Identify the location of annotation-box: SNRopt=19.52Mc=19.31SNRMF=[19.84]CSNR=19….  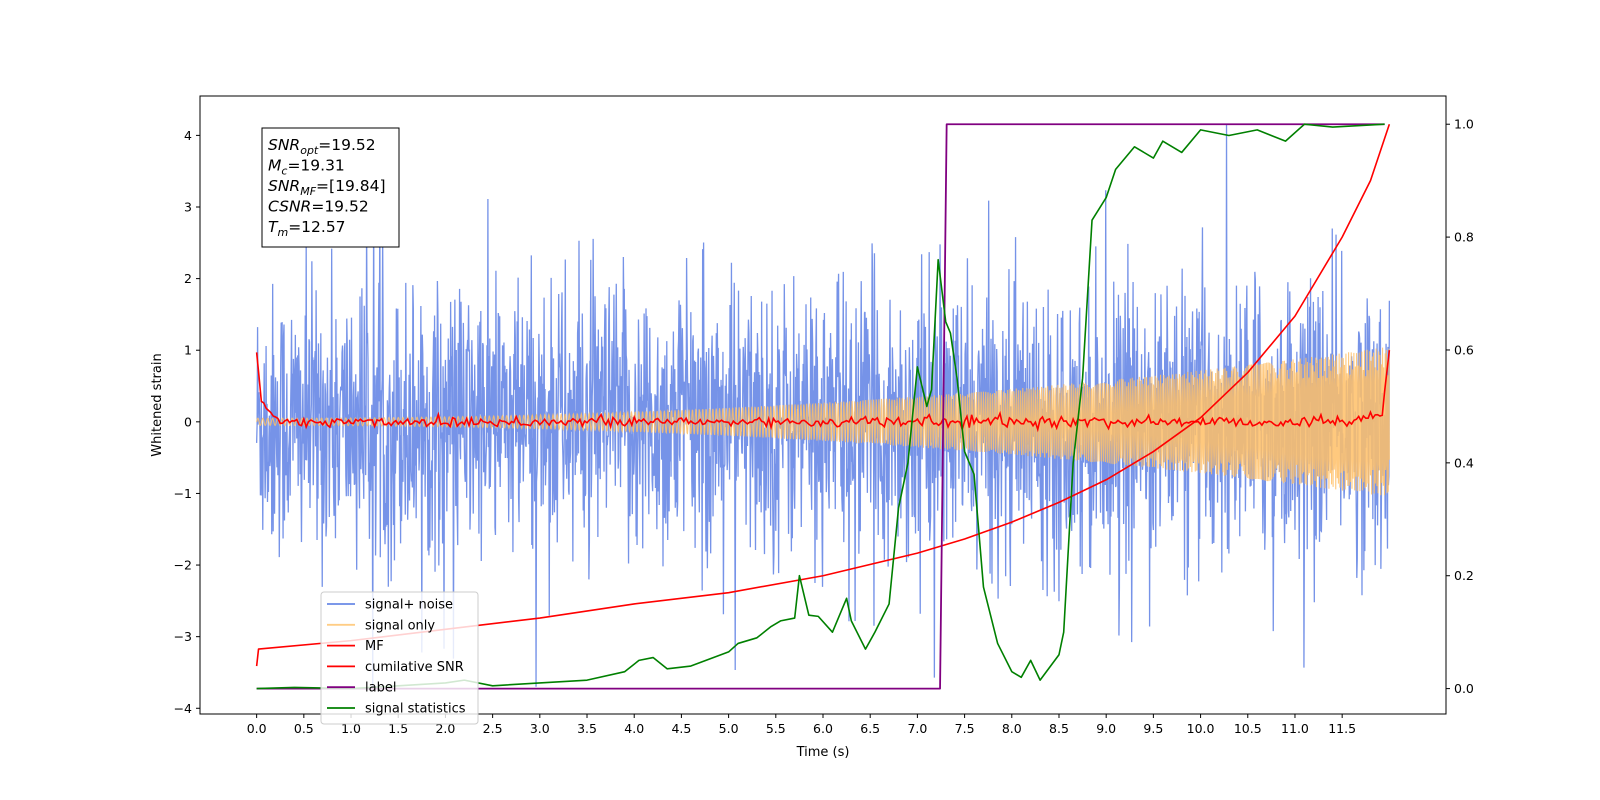
(330, 187).